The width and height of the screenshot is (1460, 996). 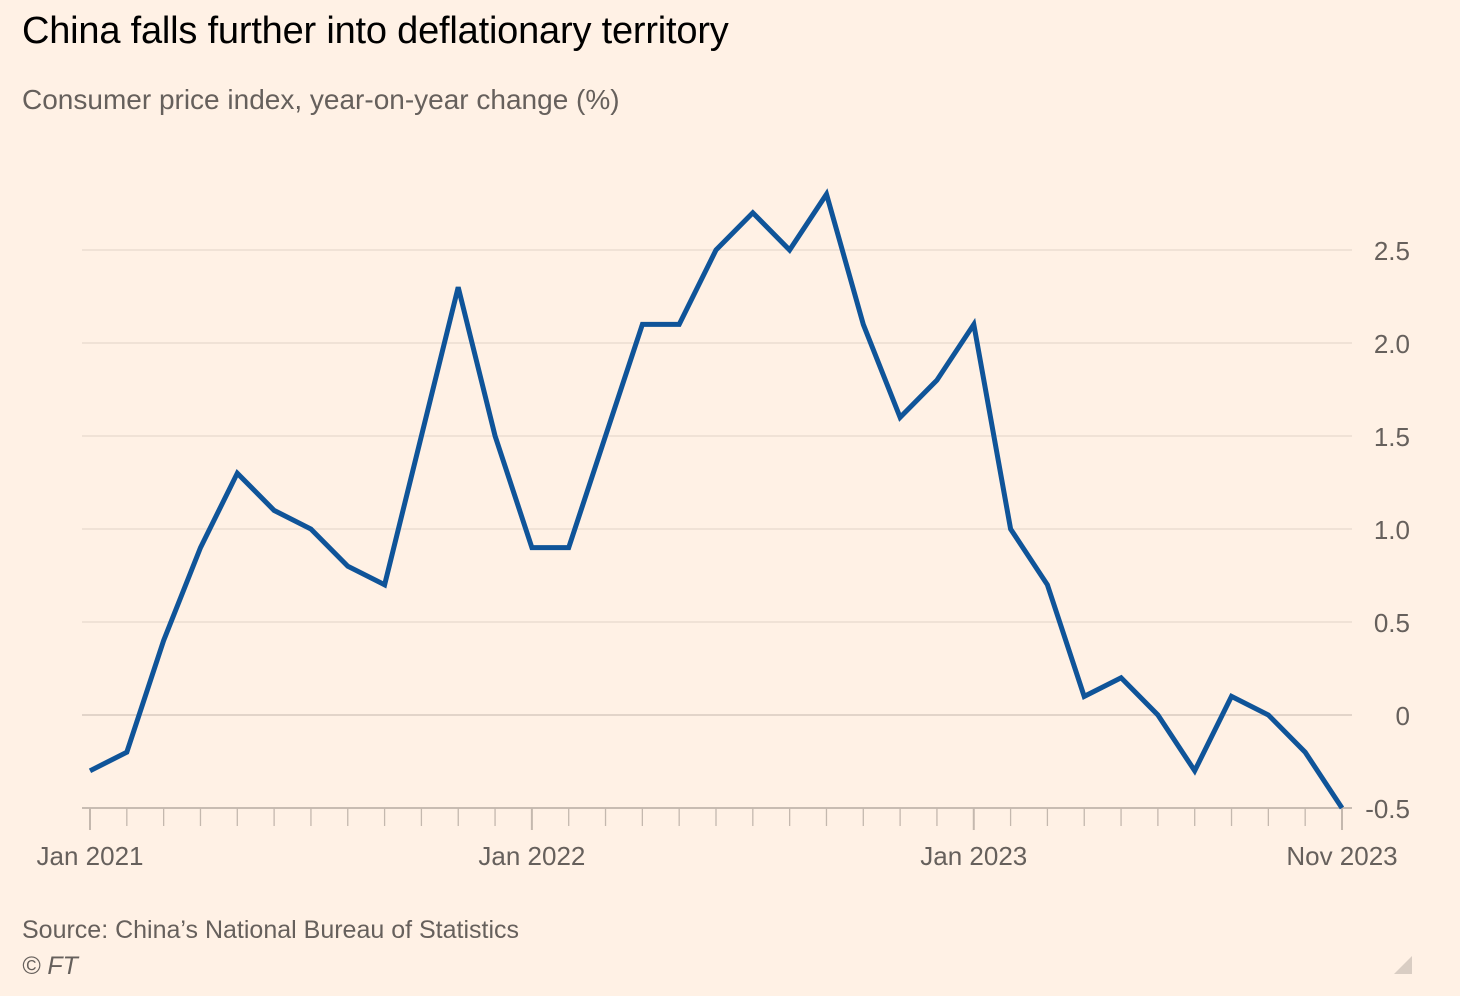 What do you see at coordinates (973, 856) in the screenshot?
I see `x-tick-label: Jan 2023` at bounding box center [973, 856].